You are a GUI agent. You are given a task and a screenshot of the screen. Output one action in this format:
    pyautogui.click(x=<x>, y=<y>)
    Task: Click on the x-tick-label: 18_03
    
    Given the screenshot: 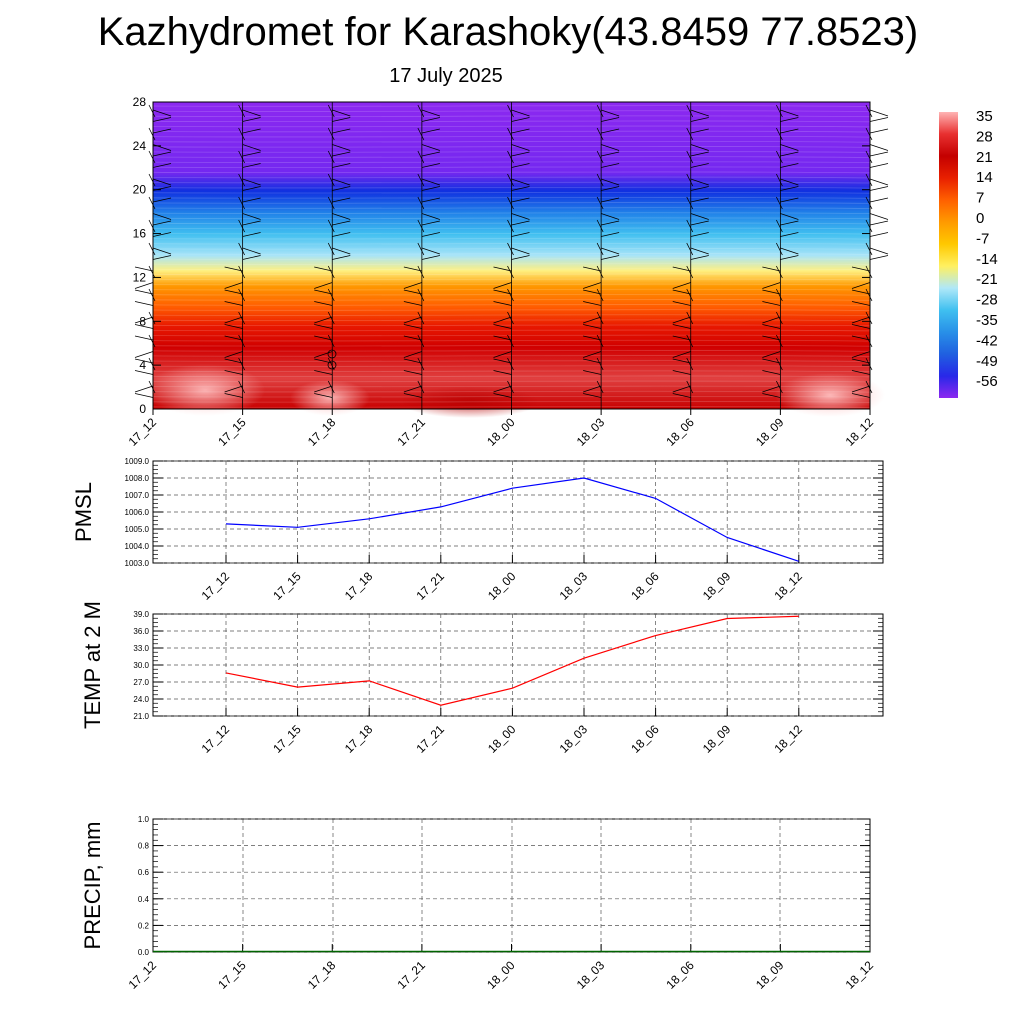 What is the action you would take?
    pyautogui.click(x=574, y=739)
    